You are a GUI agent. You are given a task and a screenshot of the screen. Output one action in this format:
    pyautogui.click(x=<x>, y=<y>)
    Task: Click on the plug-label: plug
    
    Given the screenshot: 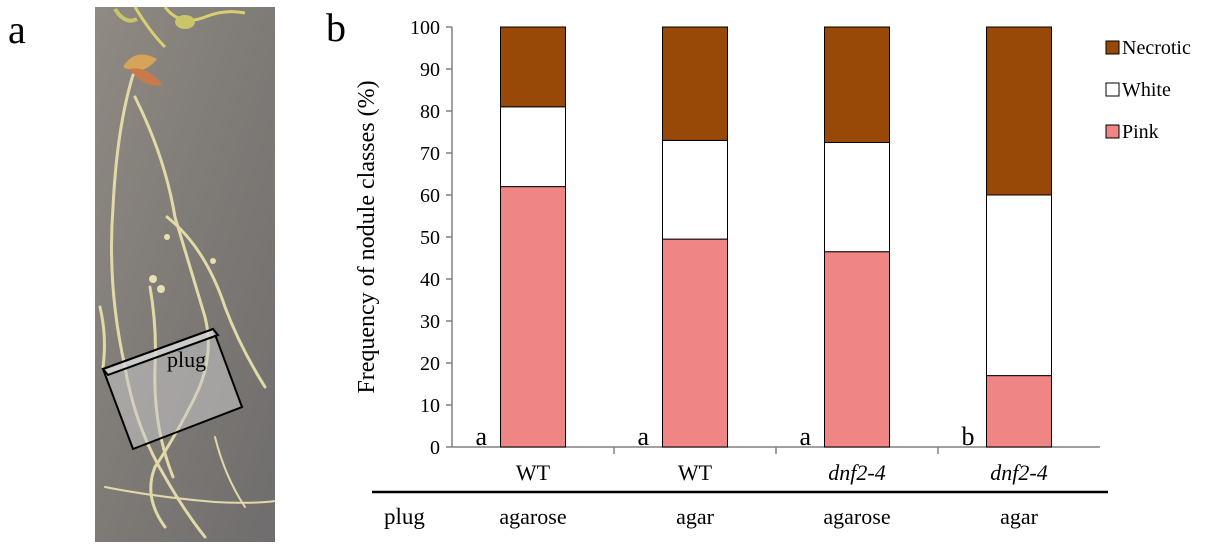 What is the action you would take?
    pyautogui.click(x=186, y=359)
    